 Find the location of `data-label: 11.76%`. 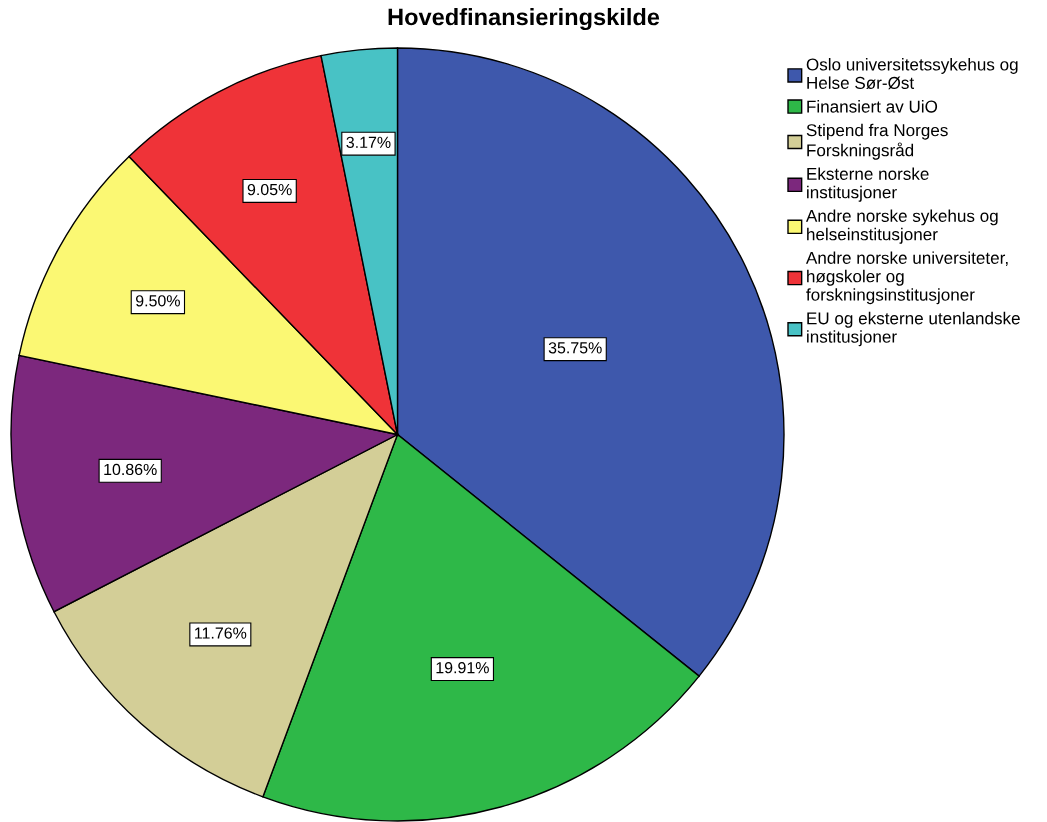

data-label: 11.76% is located at coordinates (221, 633).